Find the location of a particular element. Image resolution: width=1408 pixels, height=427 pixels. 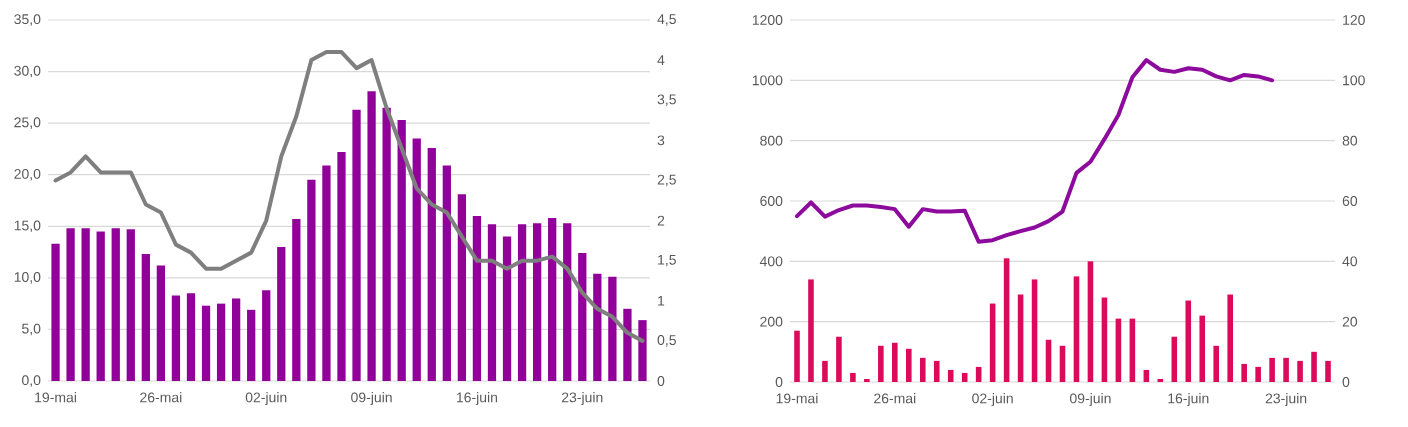

y-tick-label: 200 is located at coordinates (771, 321).